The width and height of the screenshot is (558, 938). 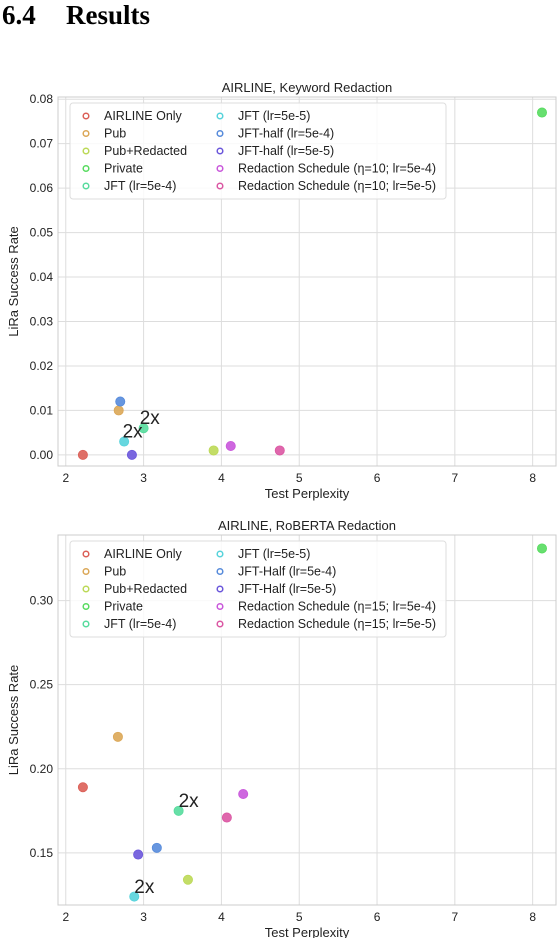 What do you see at coordinates (108, 15) in the screenshot?
I see `section-title: Results` at bounding box center [108, 15].